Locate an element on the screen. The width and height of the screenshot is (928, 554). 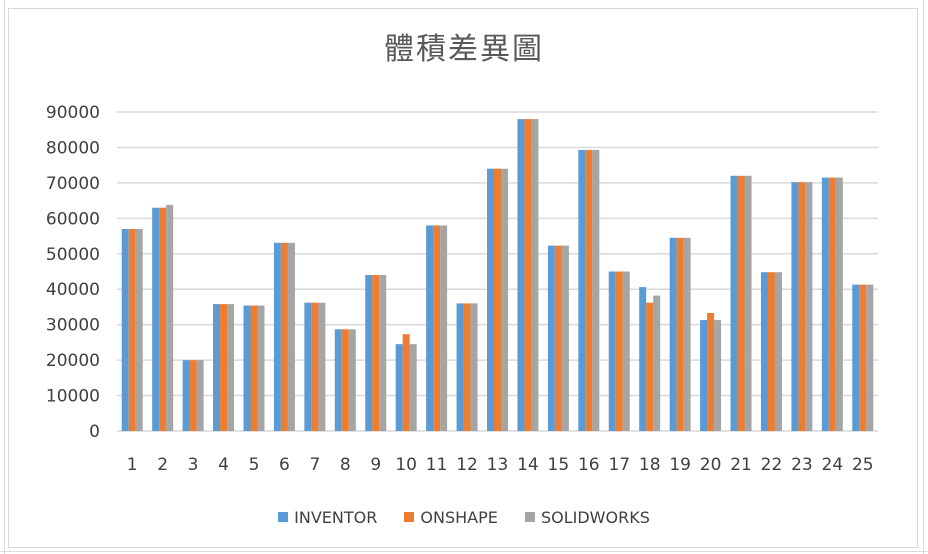
legend: INVENTOR ONSHAPE SOLIDWORKS is located at coordinates (464, 517).